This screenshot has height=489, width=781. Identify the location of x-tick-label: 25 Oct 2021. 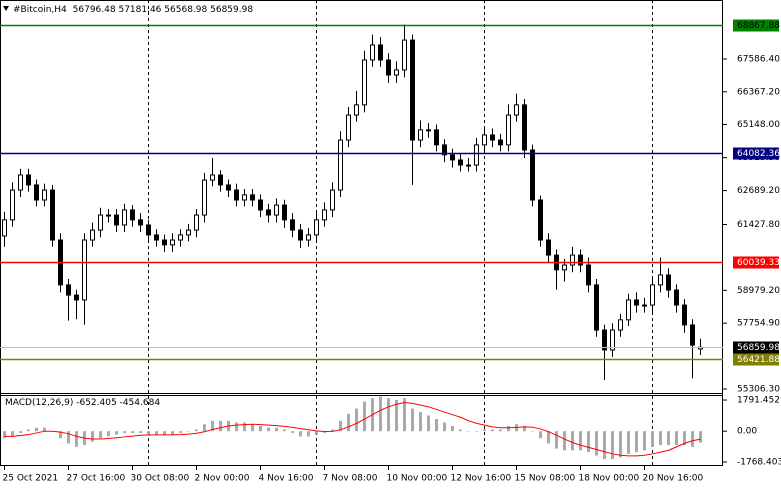
(31, 479).